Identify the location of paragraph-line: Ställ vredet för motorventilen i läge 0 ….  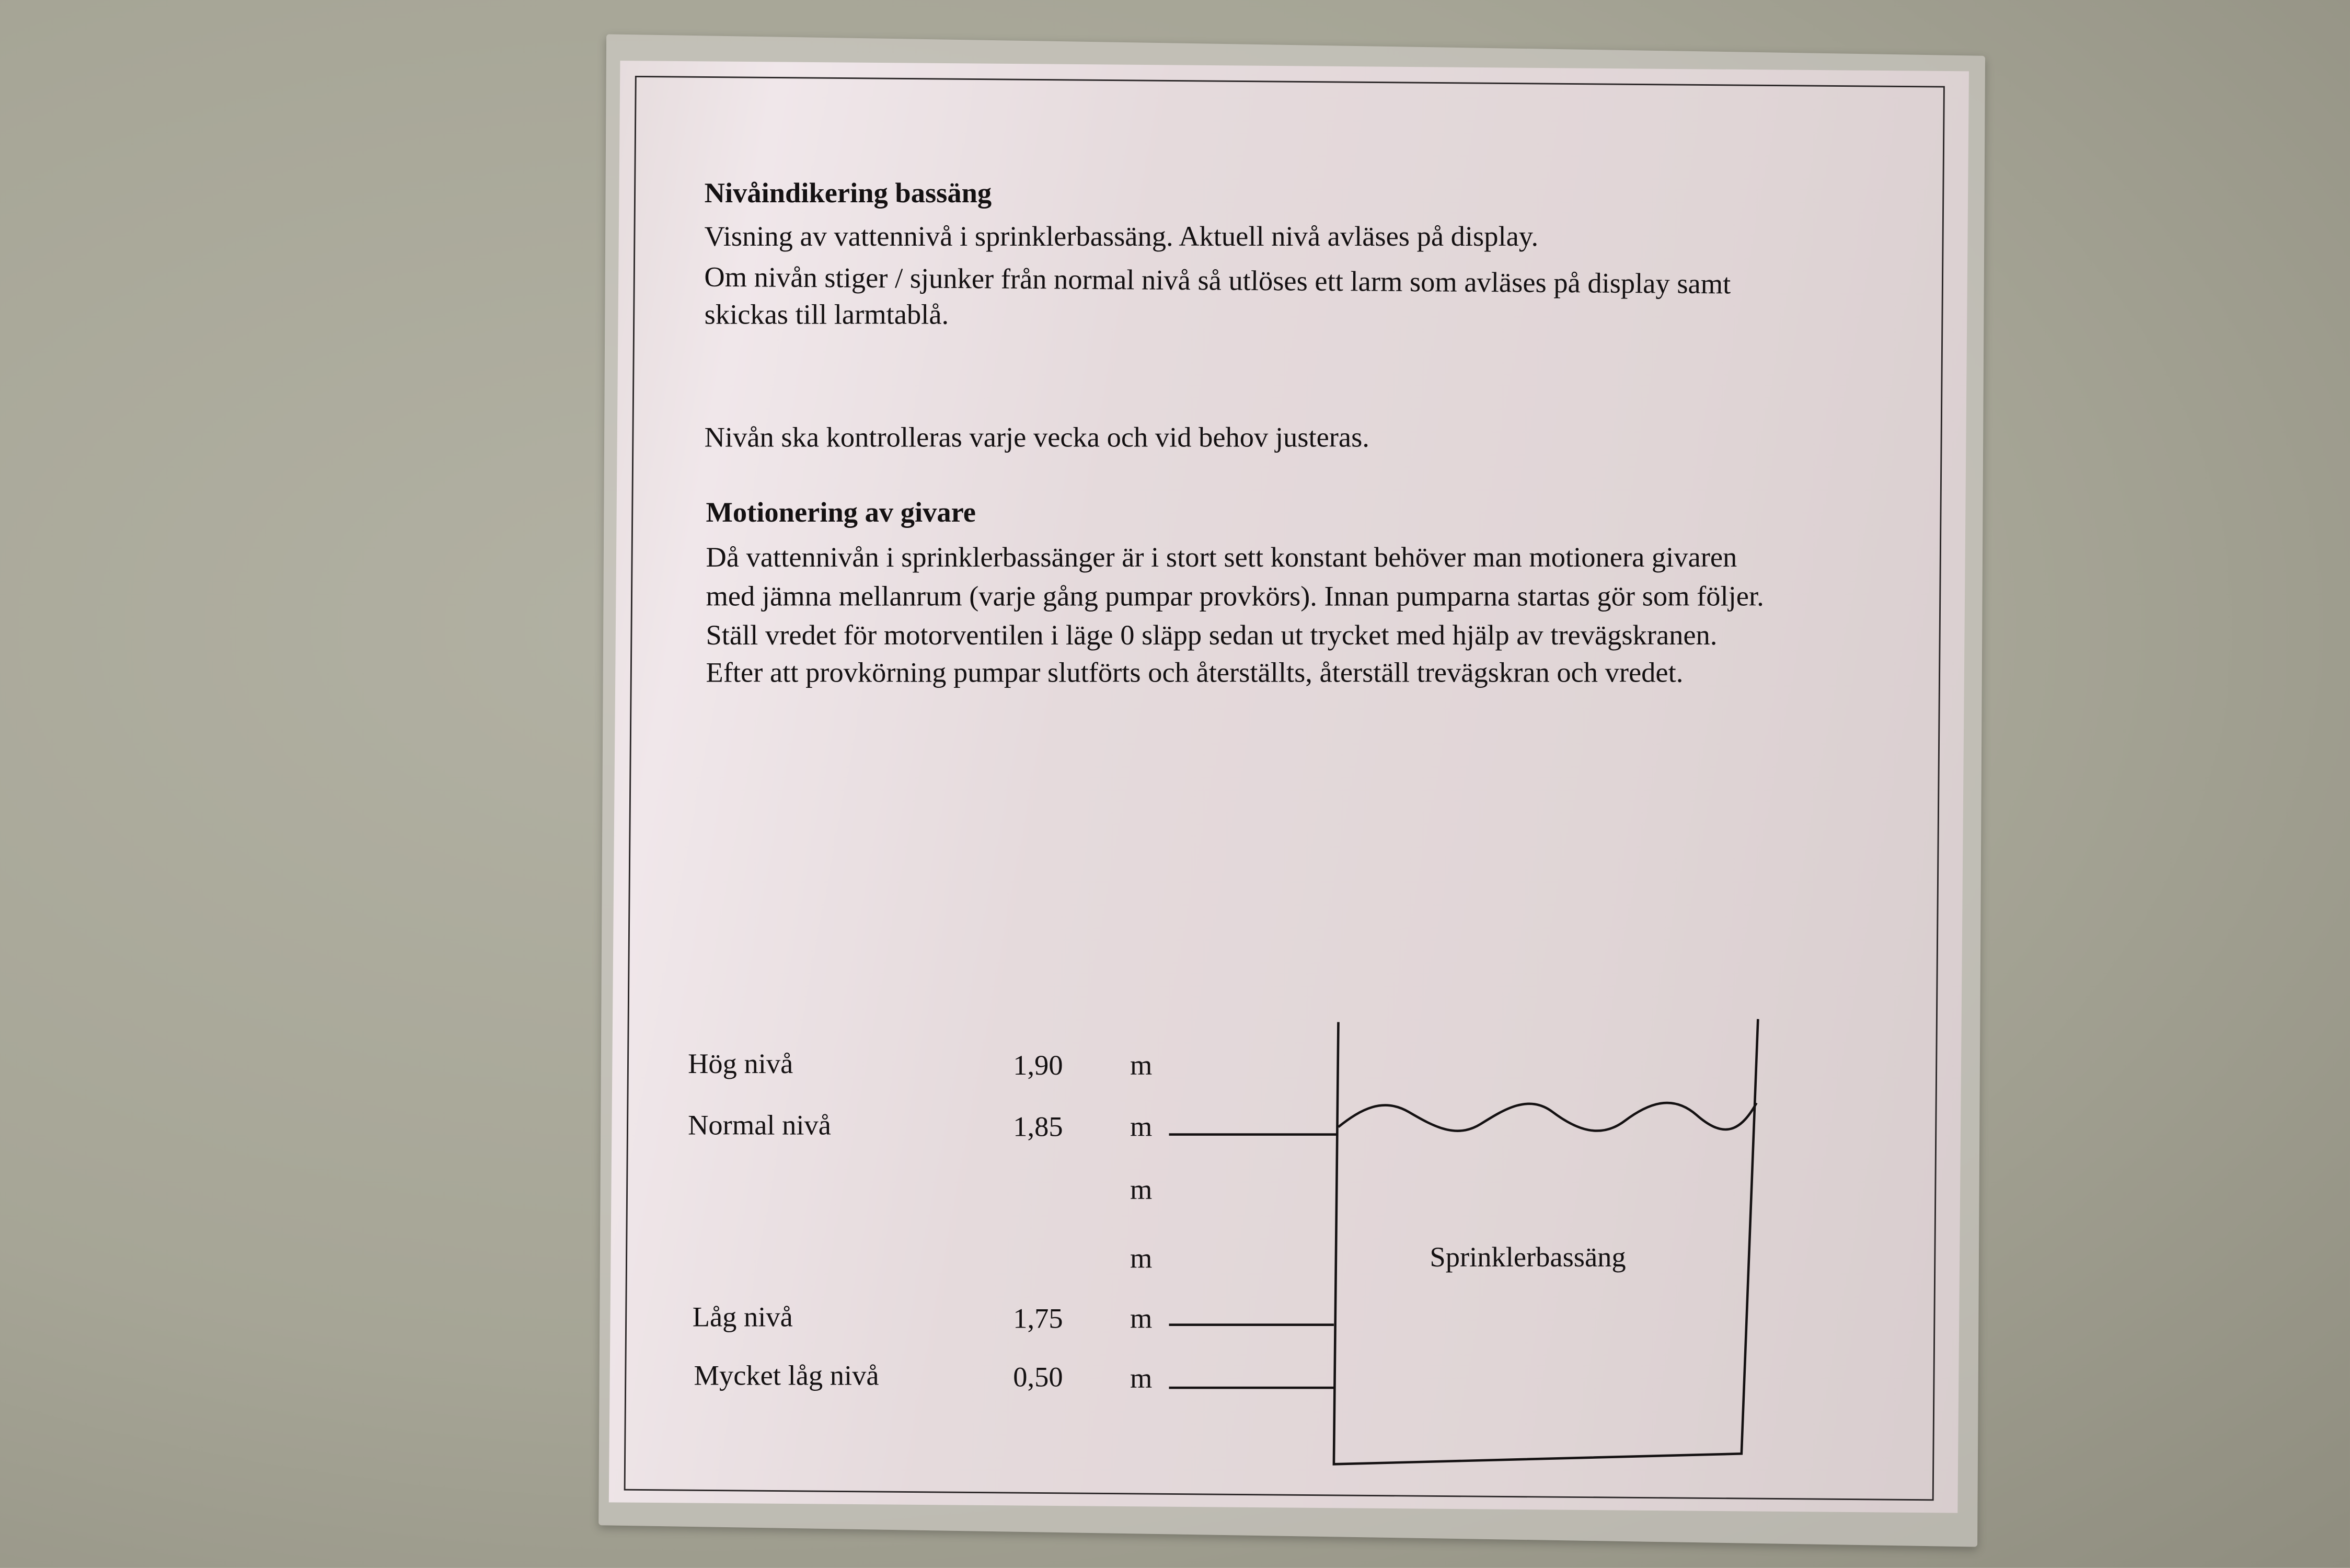
(1212, 636).